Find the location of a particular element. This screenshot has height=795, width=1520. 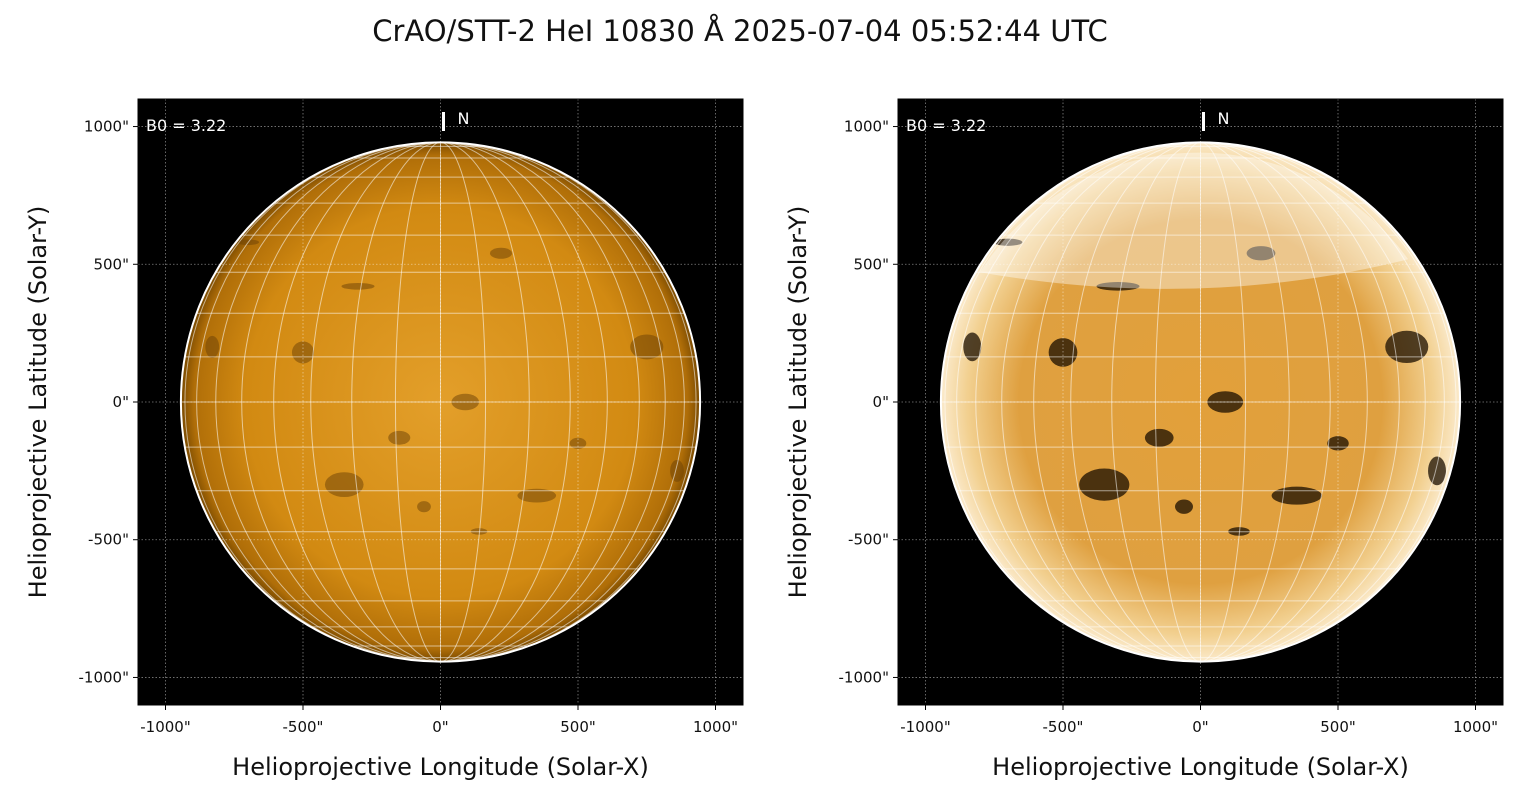

bright-polar-region is located at coordinates (1194, 220).